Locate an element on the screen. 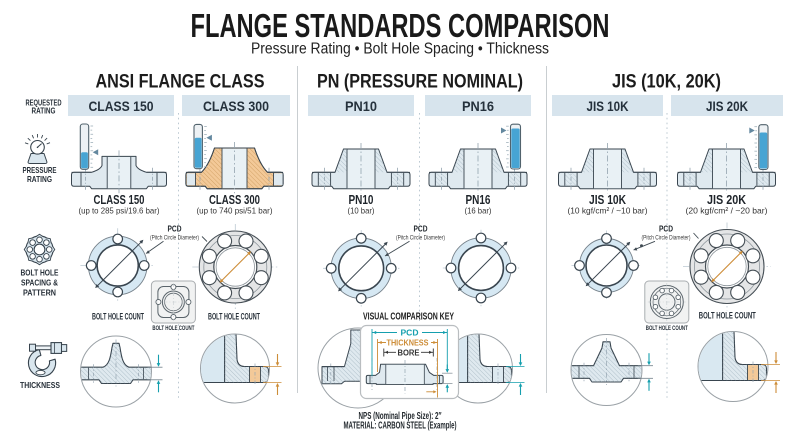 The height and width of the screenshot is (442, 800). svg-text: BORE is located at coordinates (409, 352).